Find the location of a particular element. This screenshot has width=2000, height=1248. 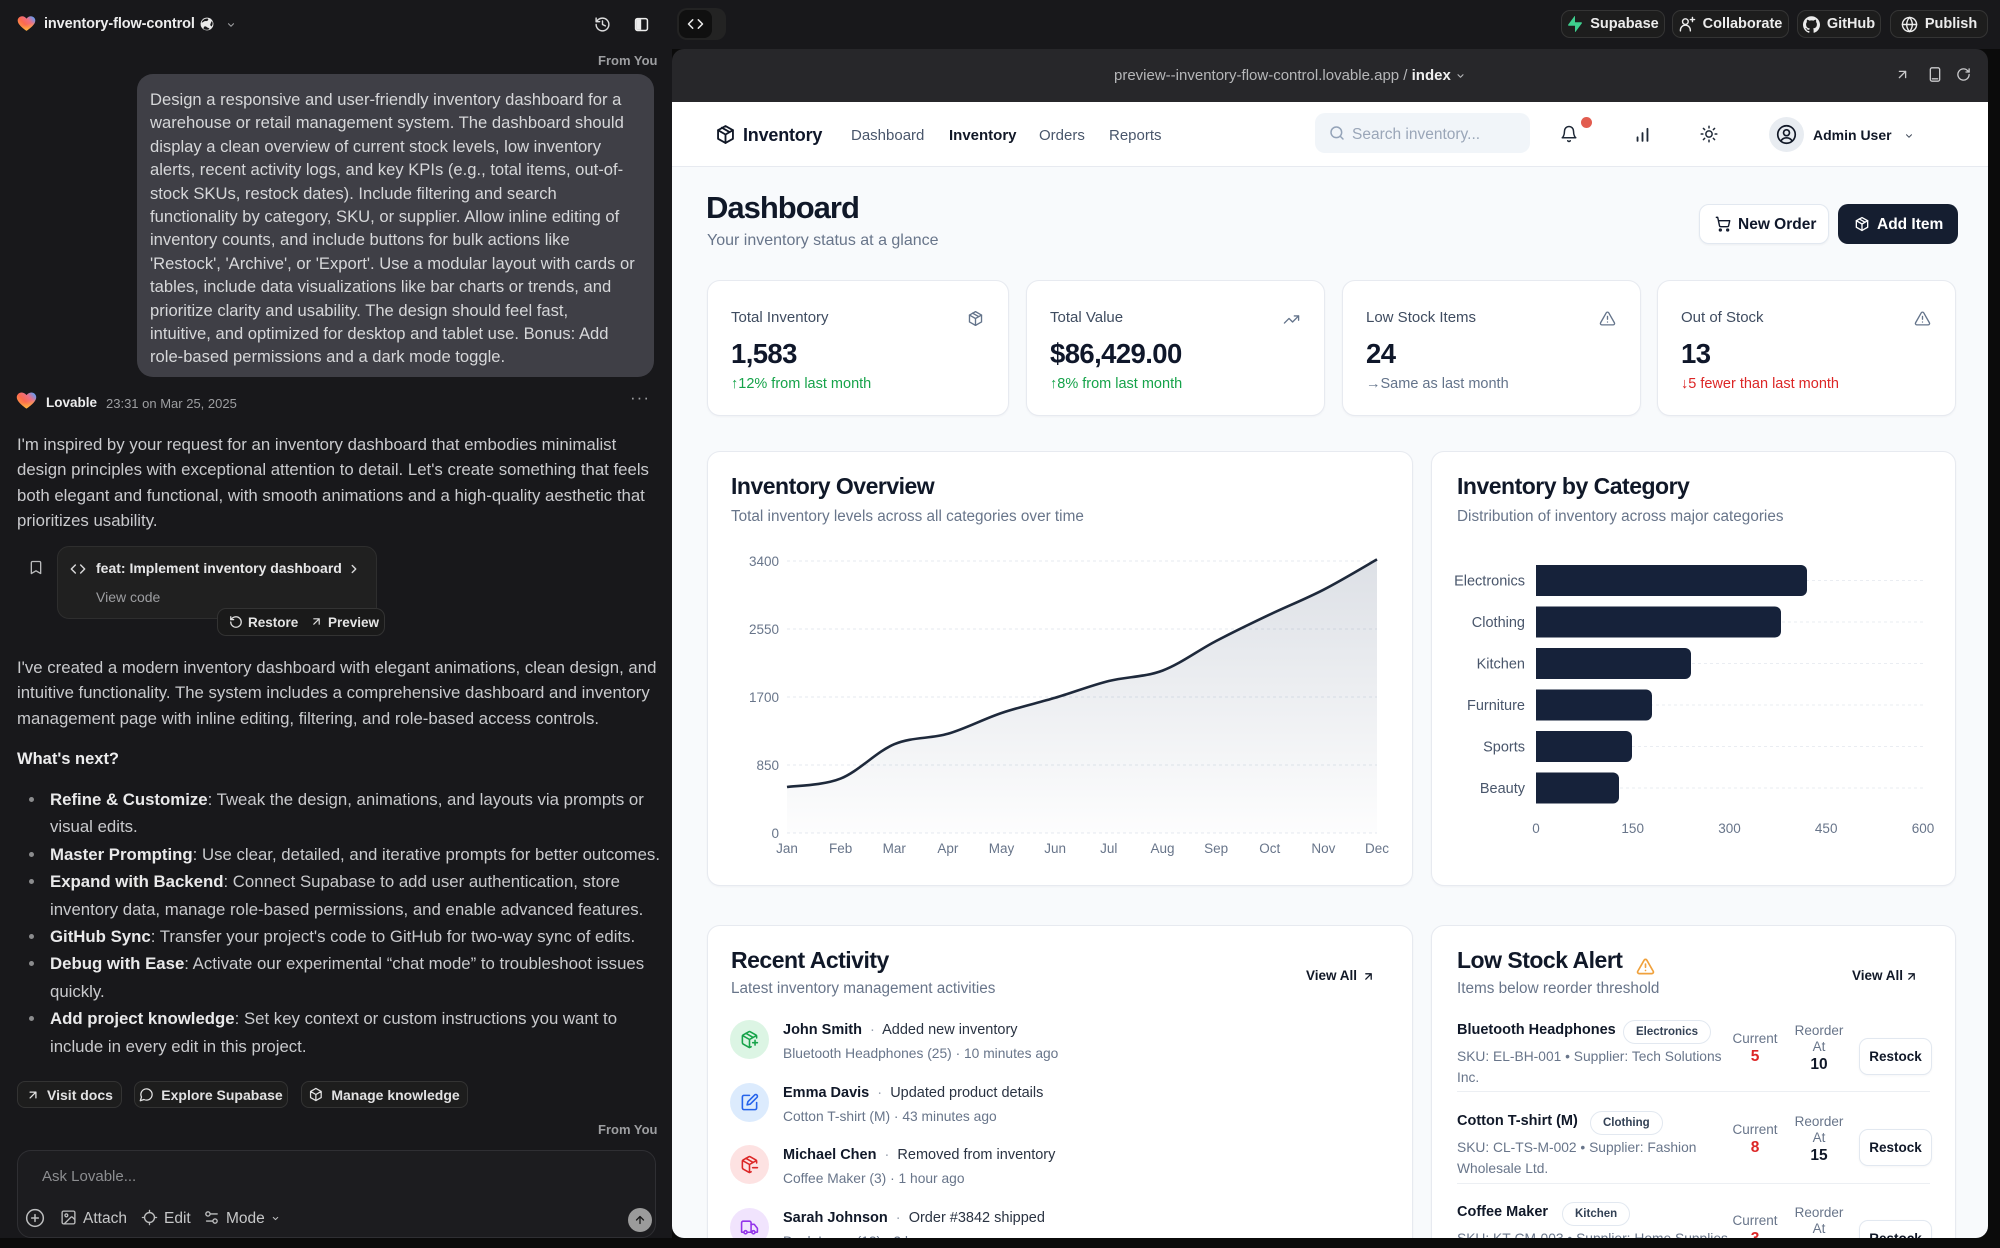

svg-text: Beauty is located at coordinates (1503, 789).